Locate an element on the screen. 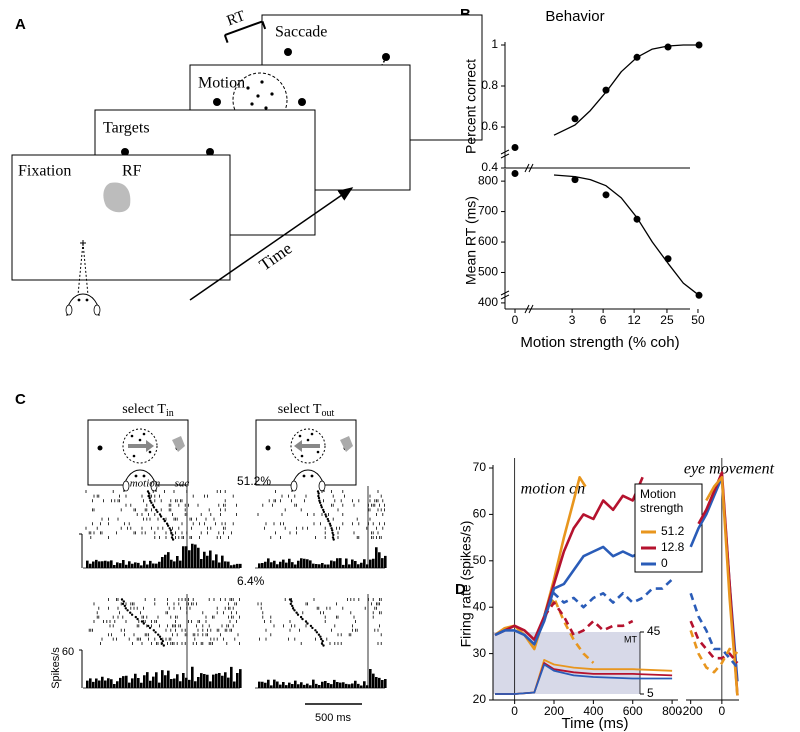 This screenshot has height=732, width=800. y-tick-label: 60 is located at coordinates (480, 514).